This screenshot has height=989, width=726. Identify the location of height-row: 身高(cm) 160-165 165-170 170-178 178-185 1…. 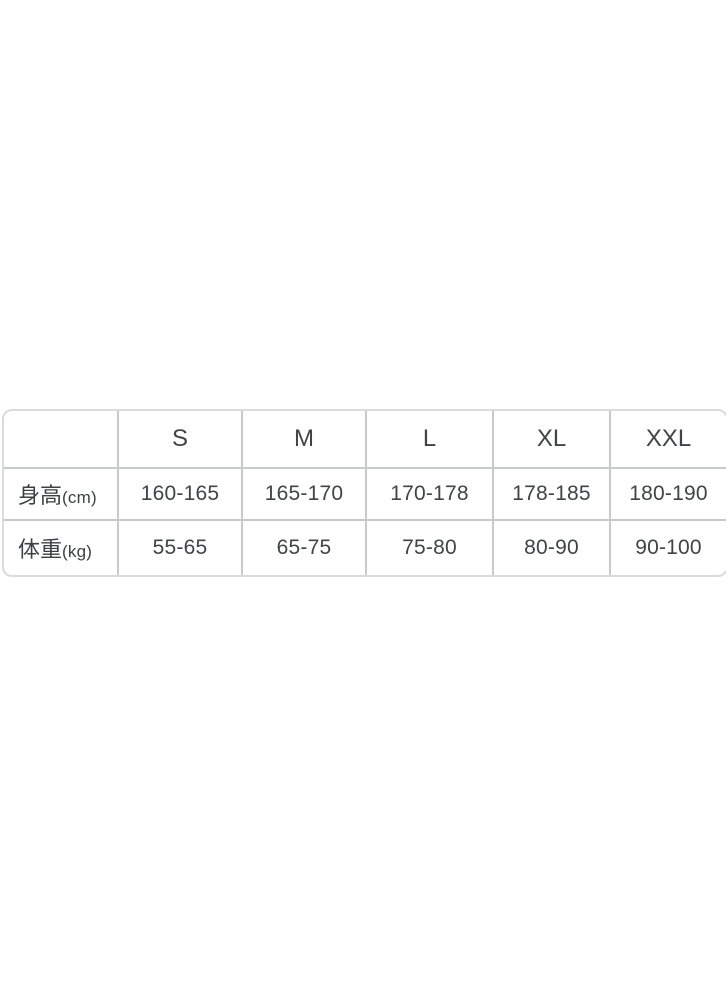
(365, 493).